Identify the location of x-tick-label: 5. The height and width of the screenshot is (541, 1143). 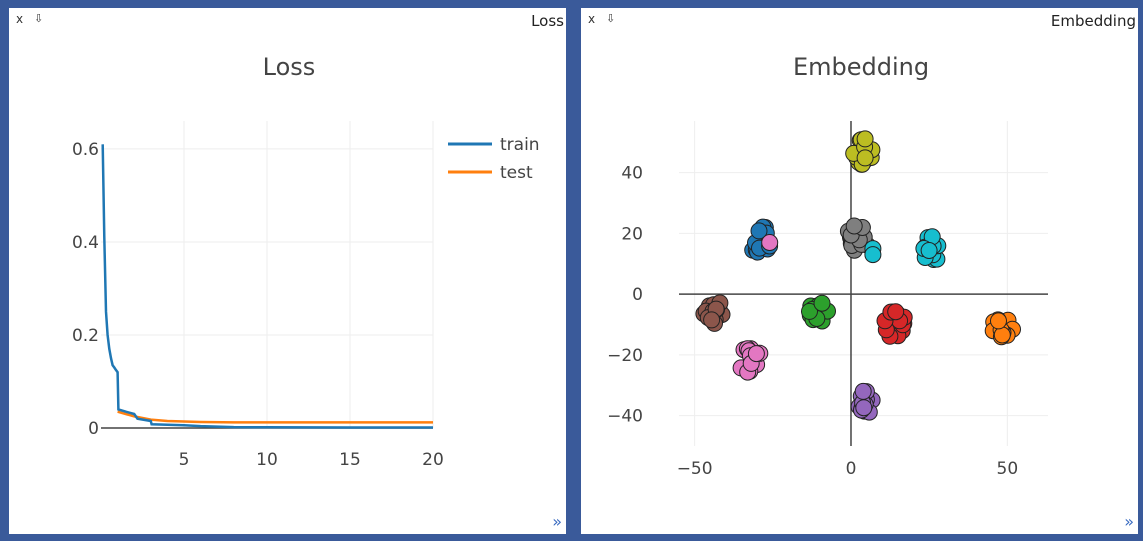
(184, 460).